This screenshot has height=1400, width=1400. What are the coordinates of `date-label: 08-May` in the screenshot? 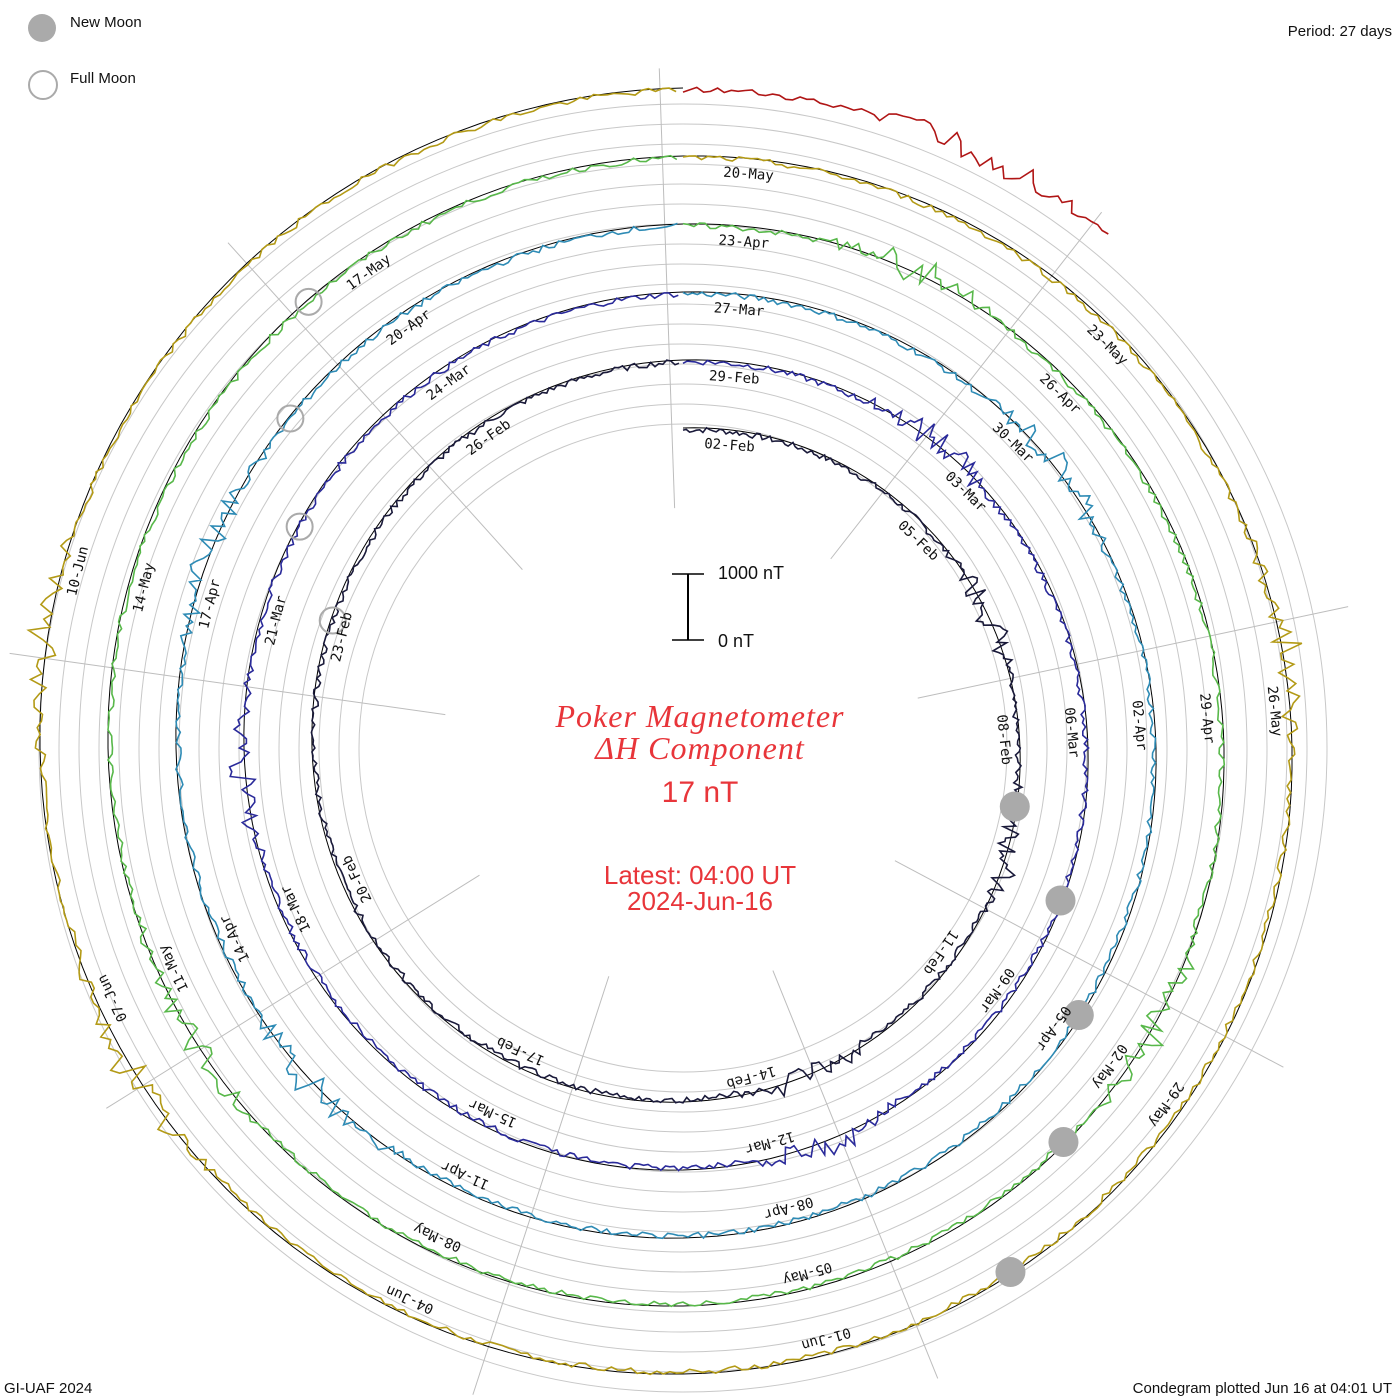 It's located at (437, 1236).